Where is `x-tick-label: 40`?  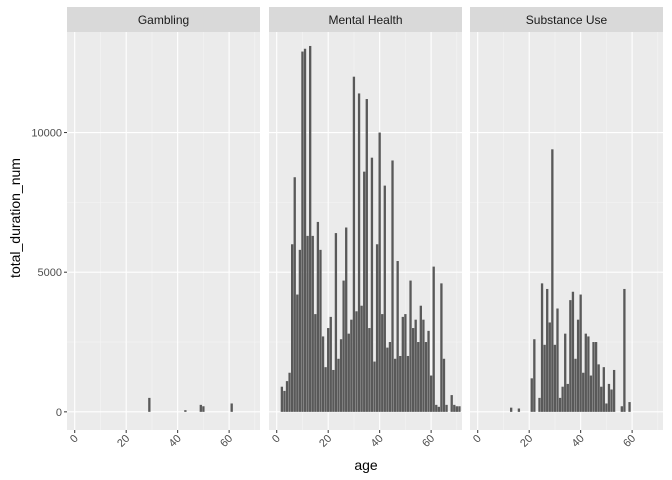 x-tick-label: 40 is located at coordinates (175, 441).